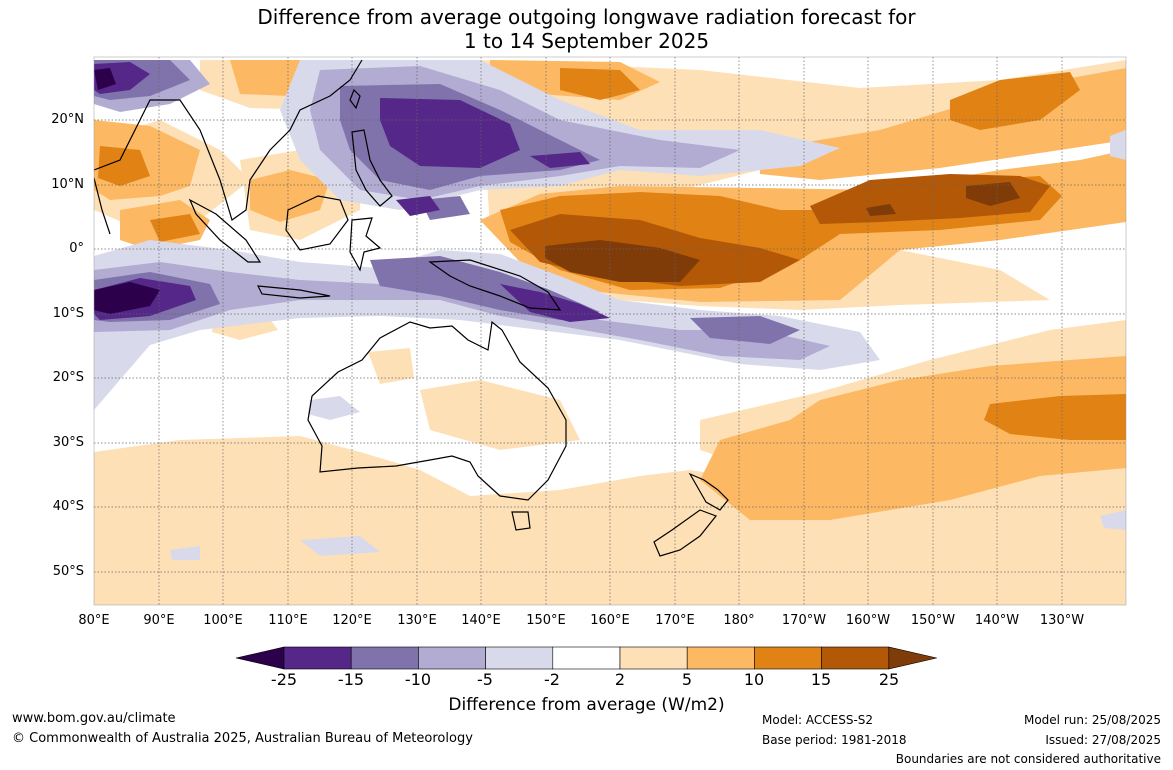 Image resolution: width=1173 pixels, height=770 pixels. What do you see at coordinates (1103, 740) in the screenshot?
I see `issued-text: Issued: 27/08/2025` at bounding box center [1103, 740].